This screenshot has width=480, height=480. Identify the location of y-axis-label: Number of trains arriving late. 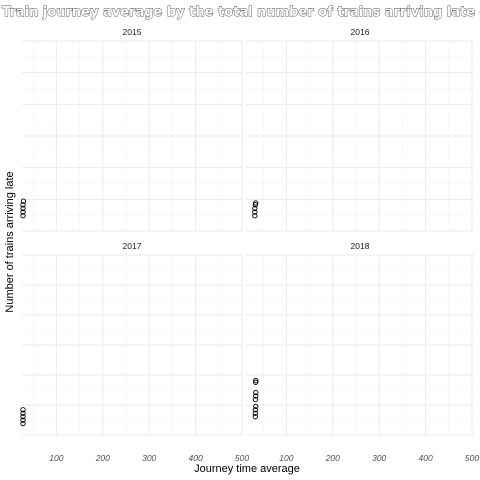
(10, 241).